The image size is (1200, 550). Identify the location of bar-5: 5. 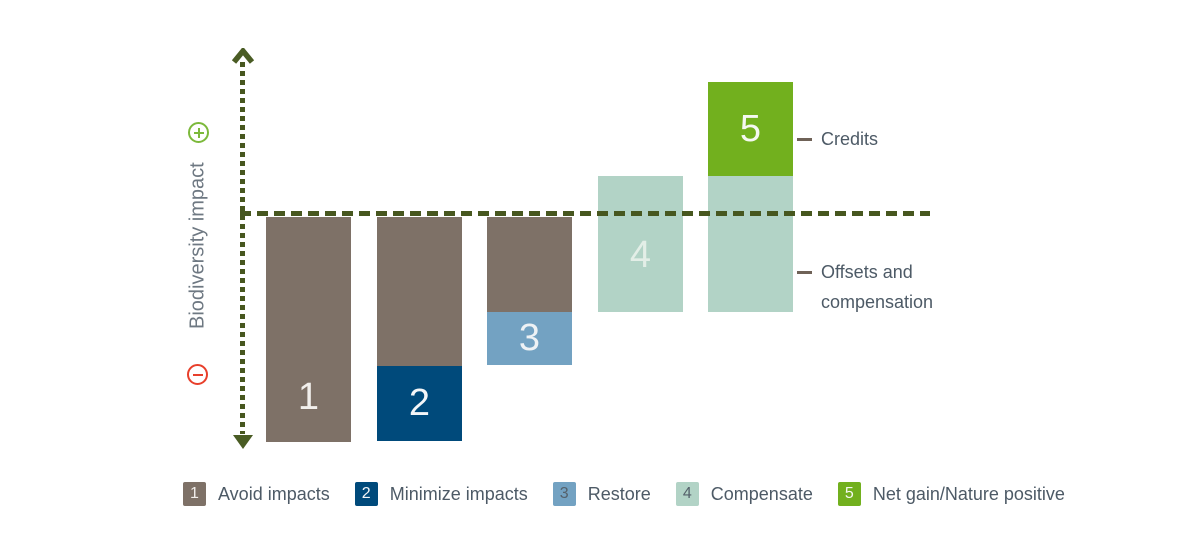
(750, 275).